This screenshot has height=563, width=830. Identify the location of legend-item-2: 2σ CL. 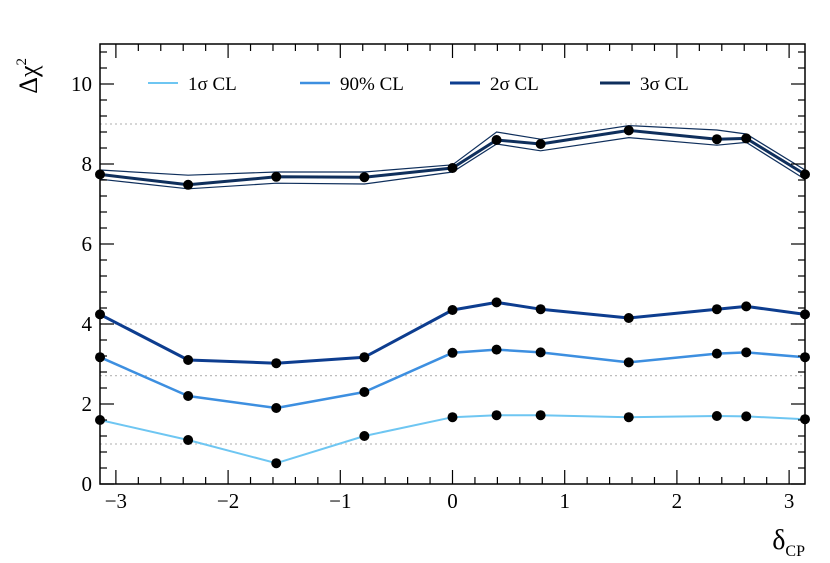
(494, 84).